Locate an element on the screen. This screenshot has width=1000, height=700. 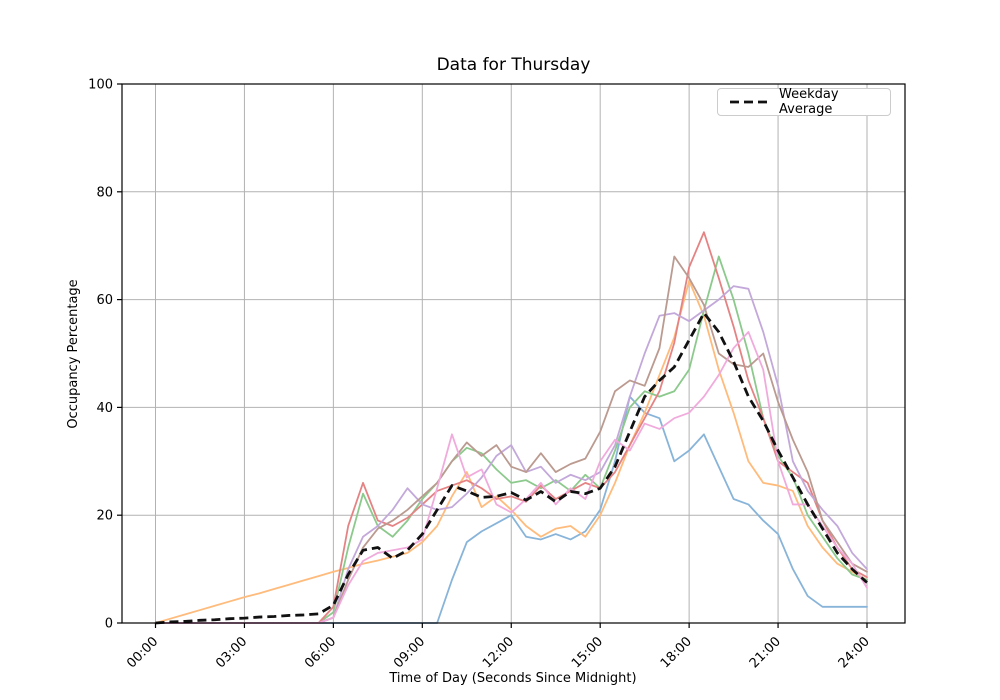
y-tick-label: 20 is located at coordinates (104, 516).